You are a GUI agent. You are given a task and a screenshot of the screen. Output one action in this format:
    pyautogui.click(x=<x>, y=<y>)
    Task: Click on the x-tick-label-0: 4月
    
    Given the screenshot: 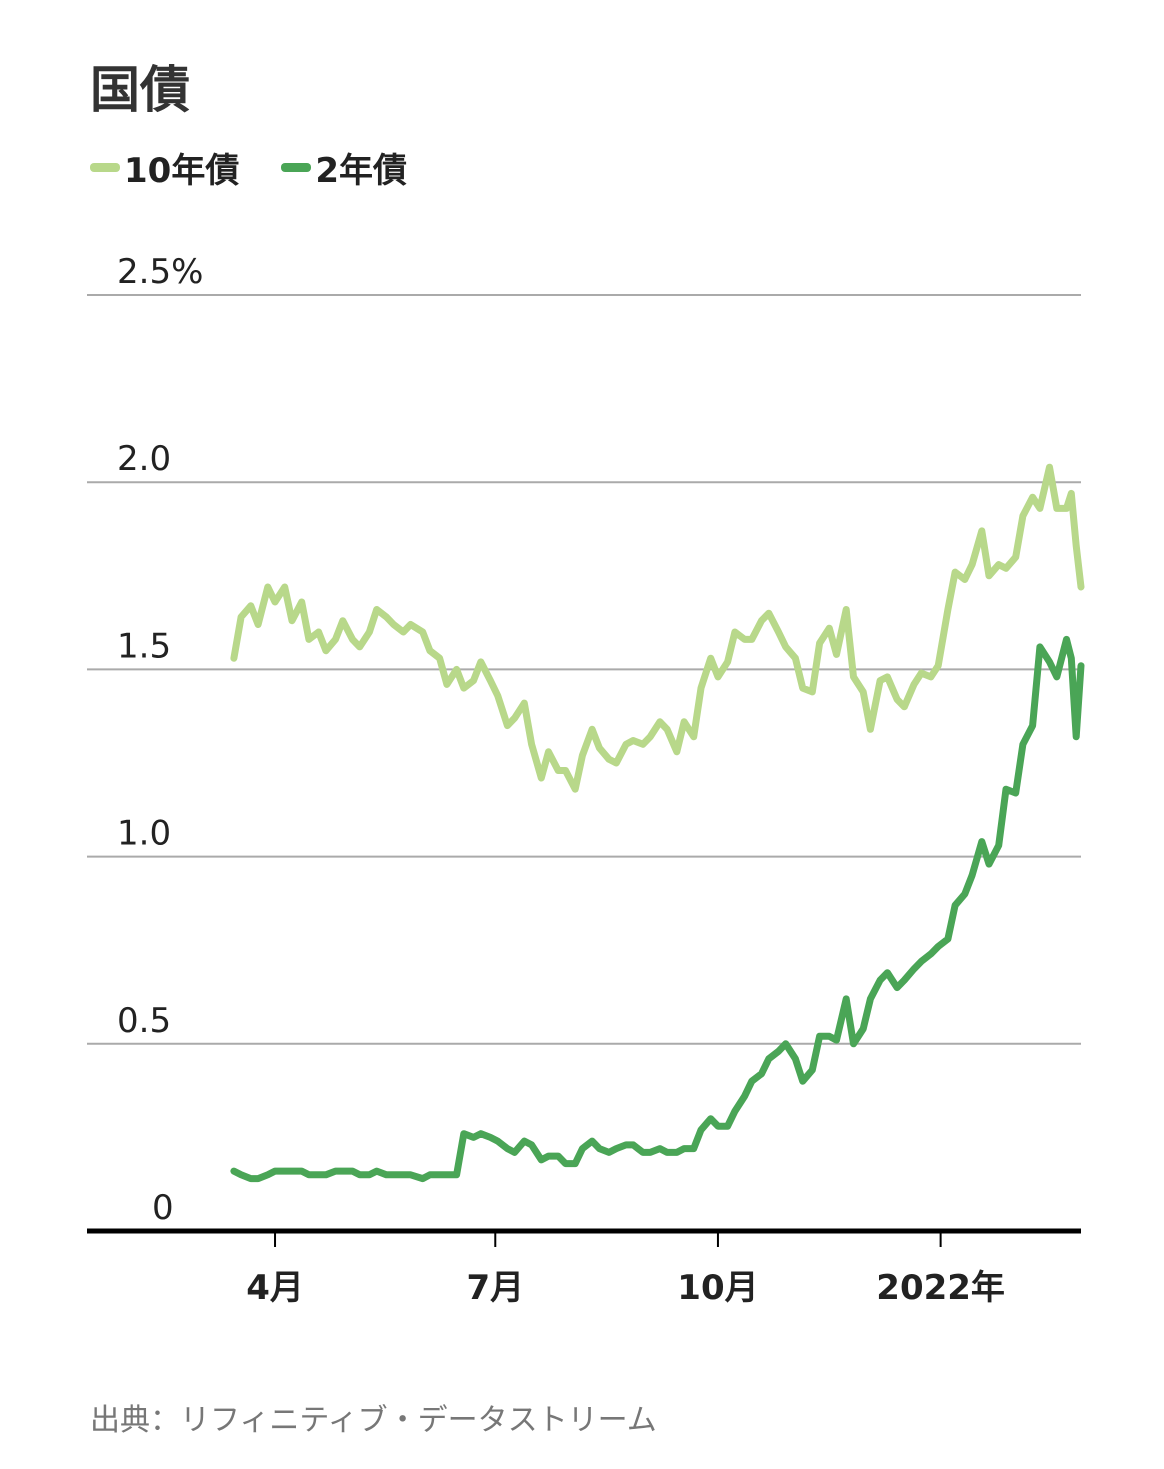 What is the action you would take?
    pyautogui.click(x=275, y=1288)
    